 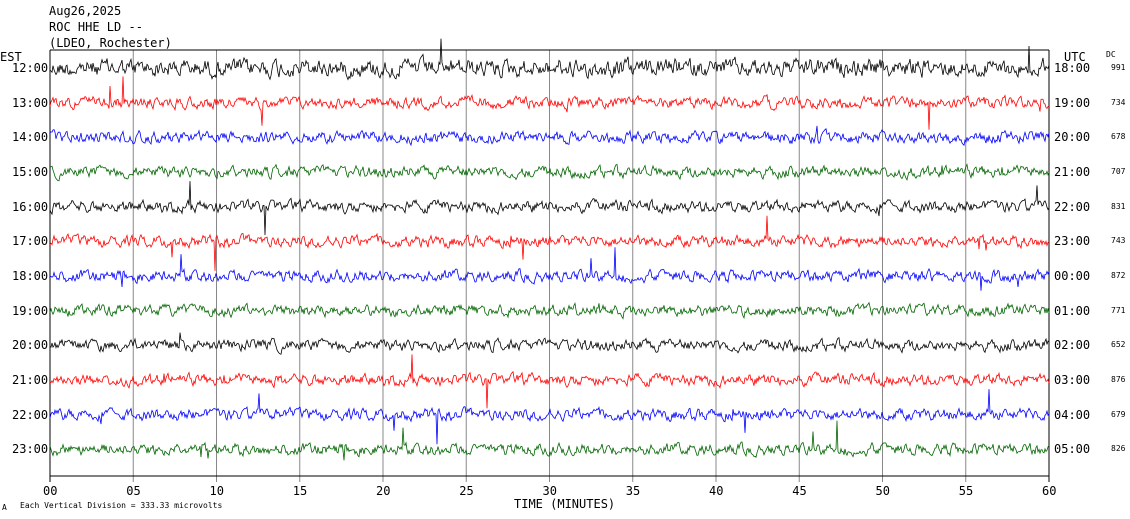 I want to click on utc-label: 18:00, so click(x=1072, y=68).